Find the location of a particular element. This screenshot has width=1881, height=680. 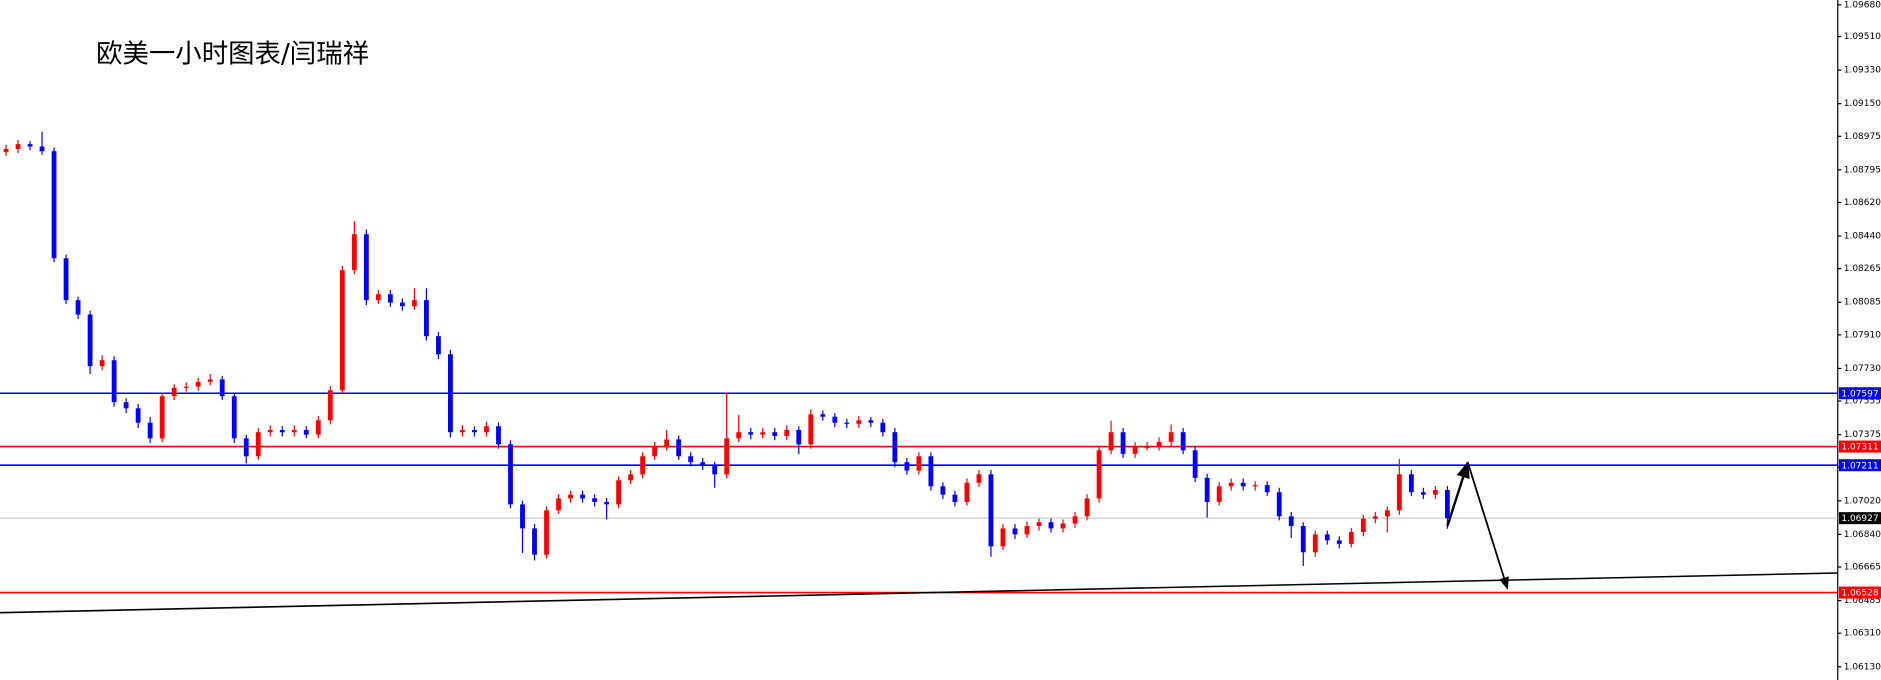

y-tick-label: 1.08085 is located at coordinates (1862, 303).